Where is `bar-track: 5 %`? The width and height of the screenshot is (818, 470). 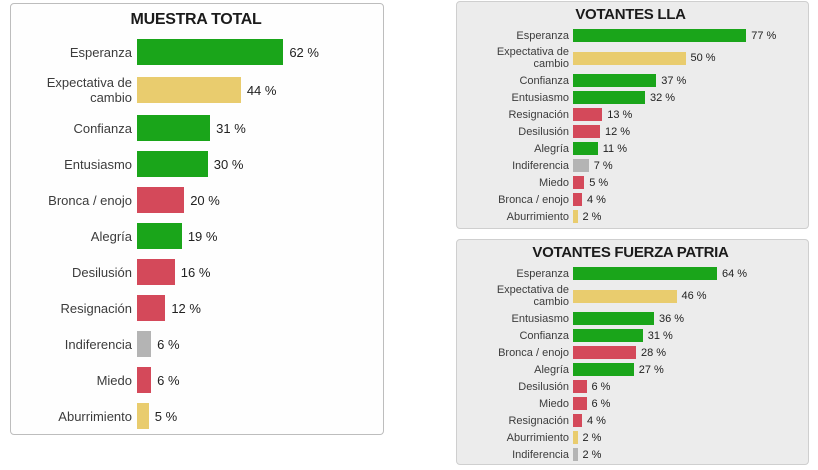
bar-track: 5 % is located at coordinates (255, 416).